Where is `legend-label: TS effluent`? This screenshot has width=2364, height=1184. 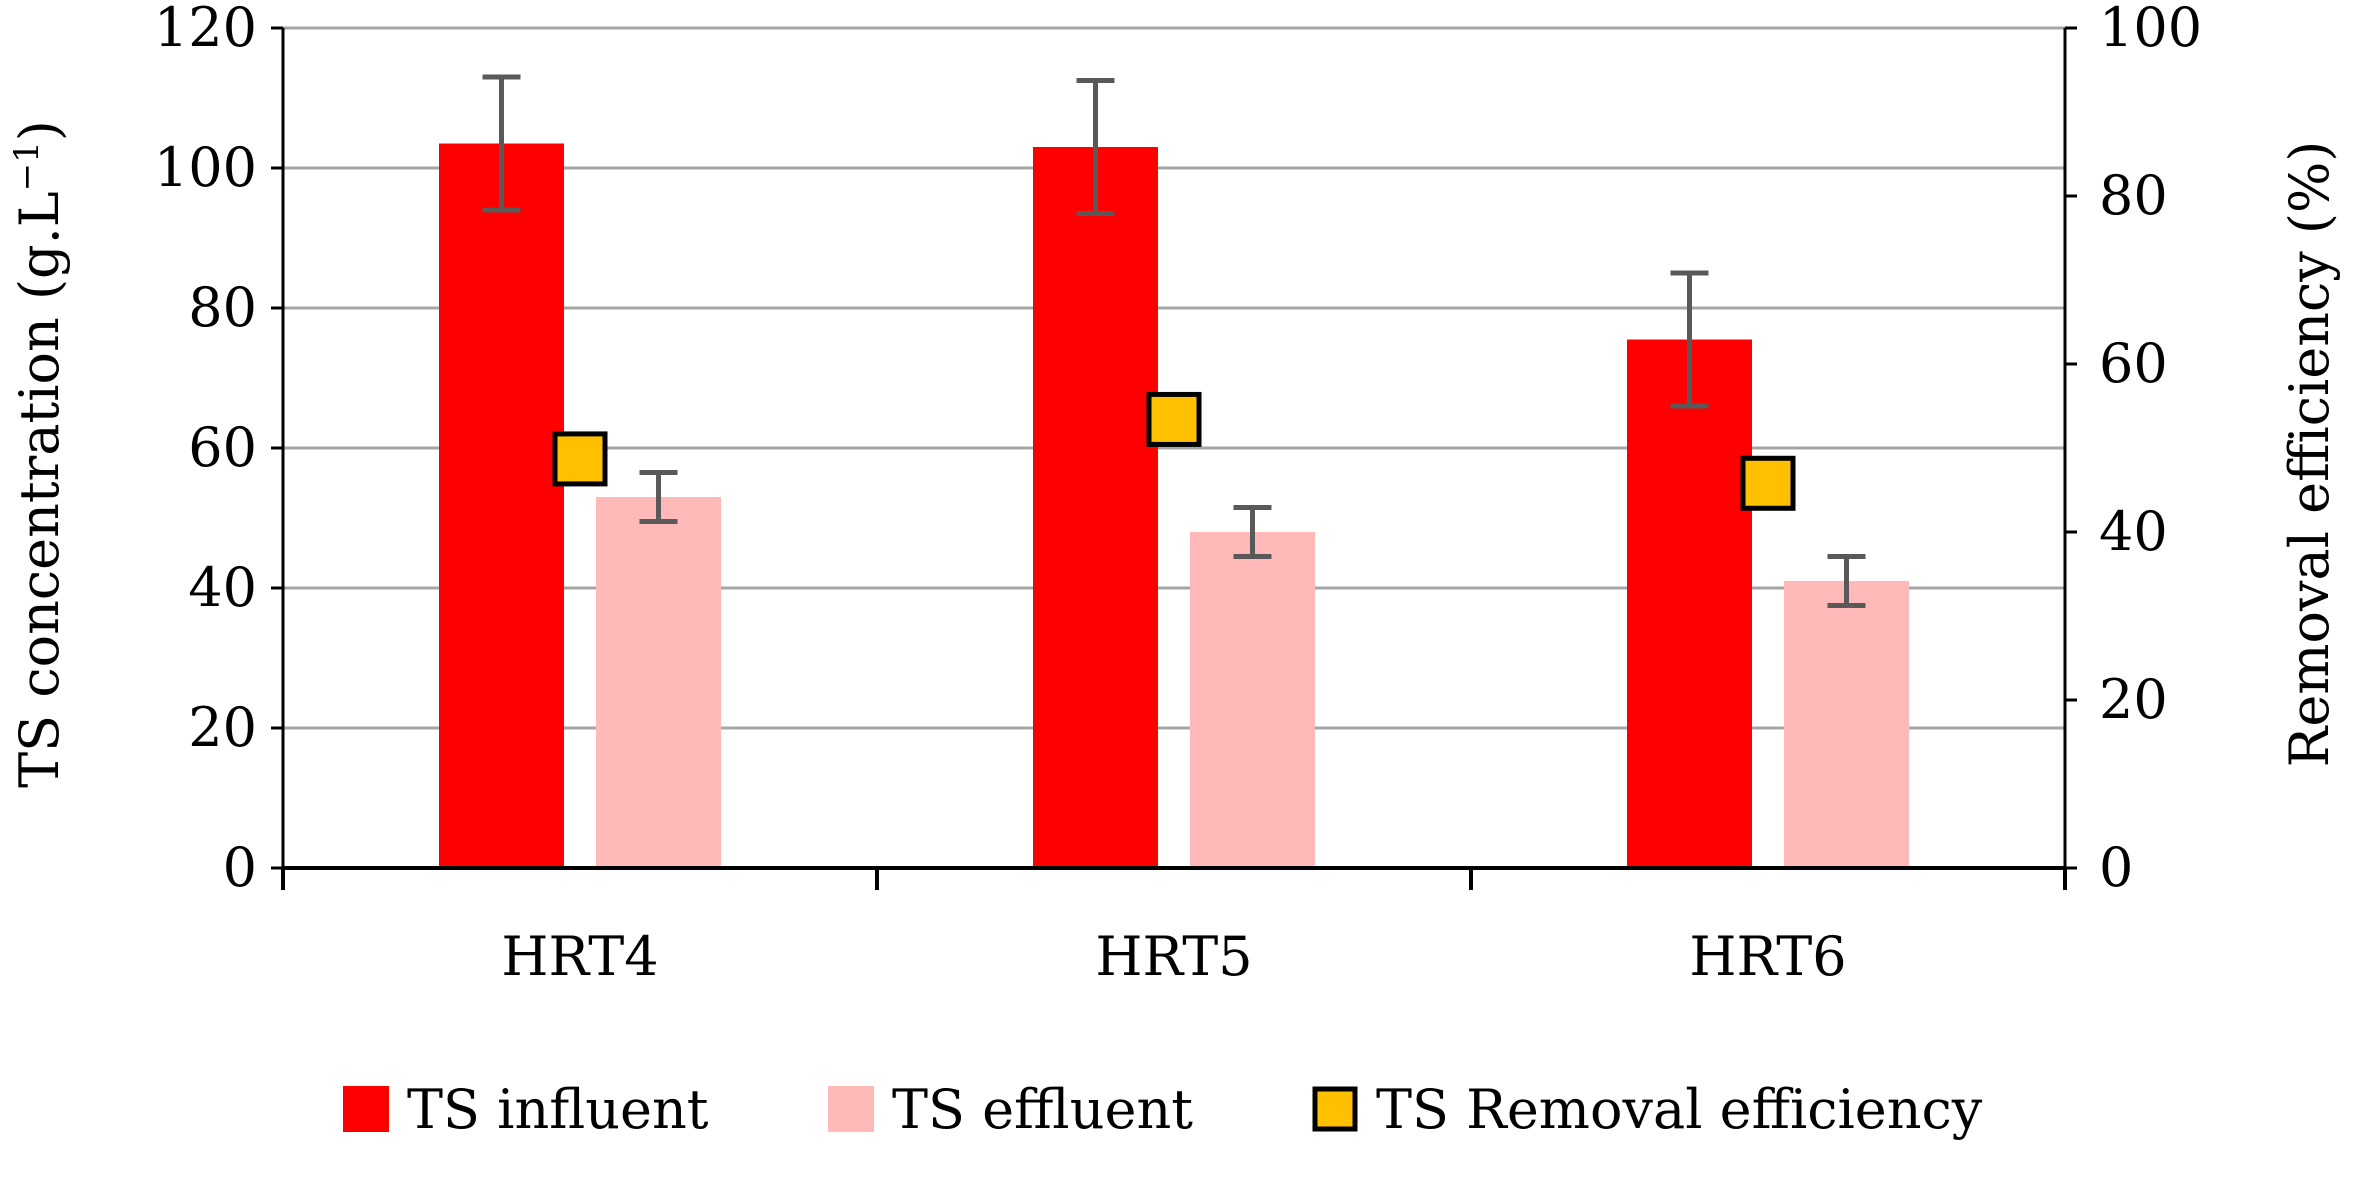 legend-label: TS effluent is located at coordinates (1042, 1109).